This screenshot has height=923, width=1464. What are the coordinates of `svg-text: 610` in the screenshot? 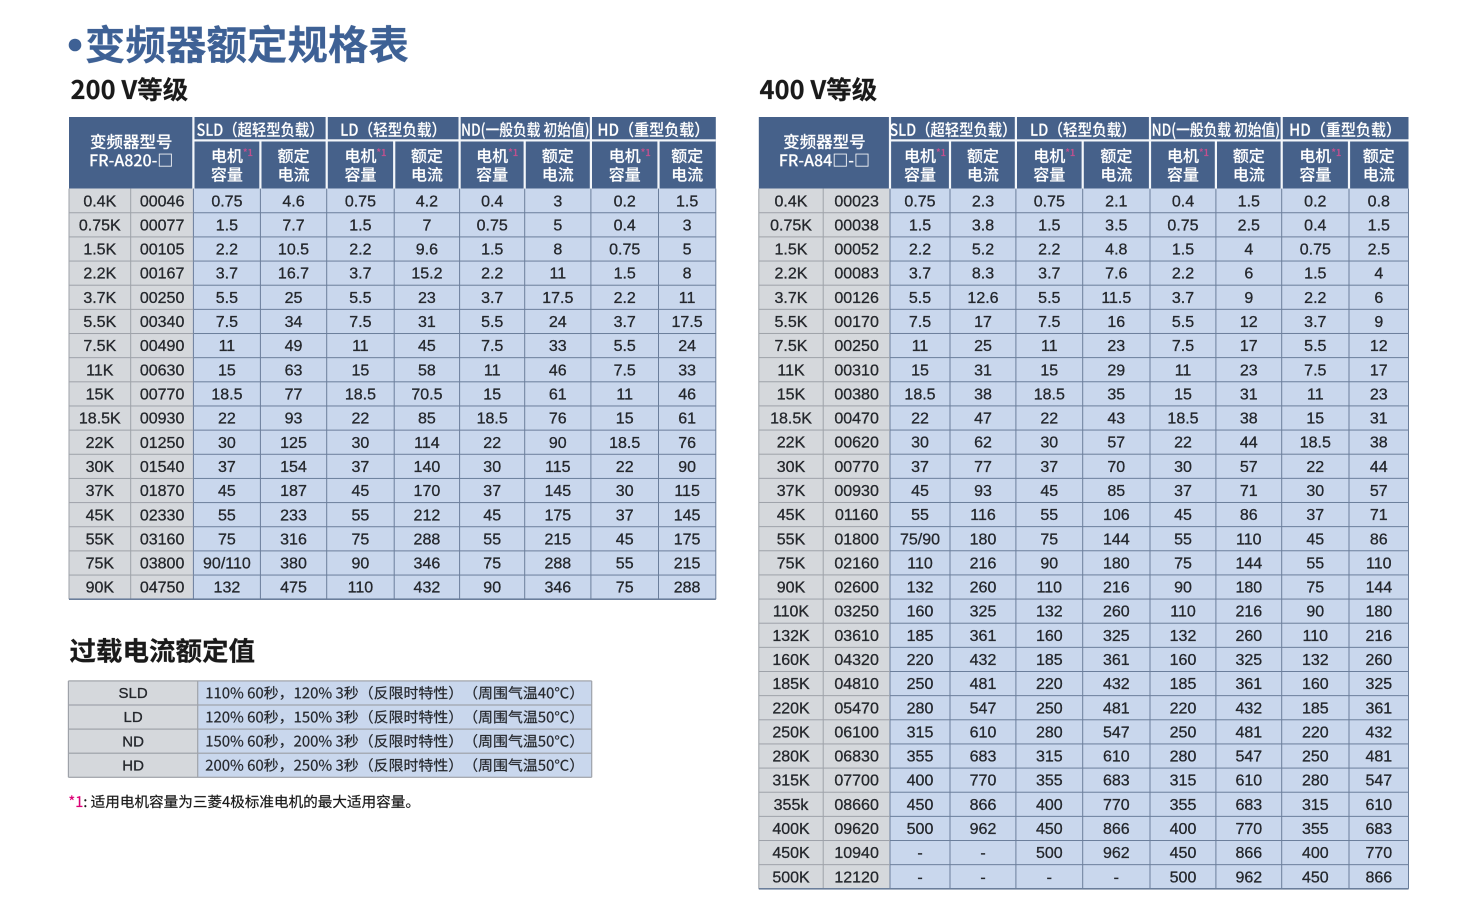 It's located at (1378, 805).